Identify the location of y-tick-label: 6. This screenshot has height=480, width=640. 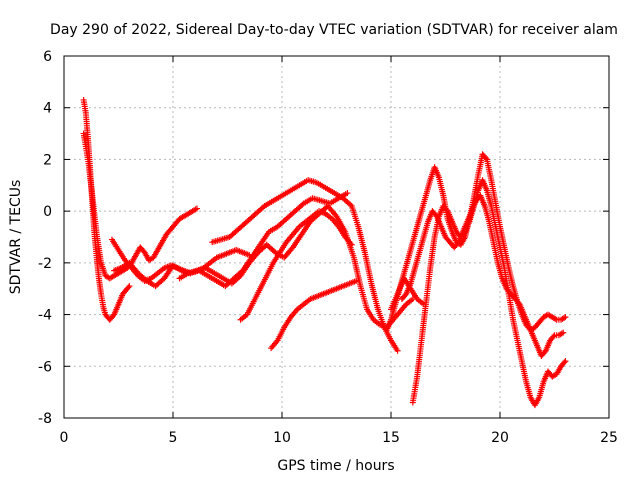
(47, 57).